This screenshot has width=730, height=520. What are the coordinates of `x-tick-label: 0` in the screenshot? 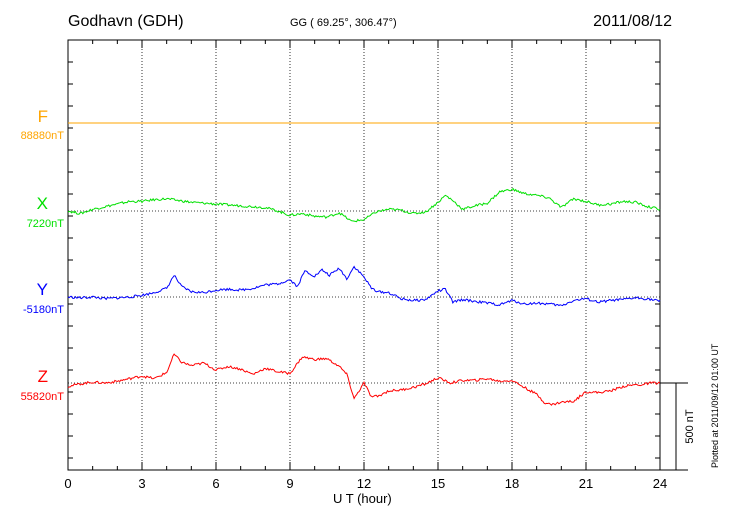 It's located at (67, 483).